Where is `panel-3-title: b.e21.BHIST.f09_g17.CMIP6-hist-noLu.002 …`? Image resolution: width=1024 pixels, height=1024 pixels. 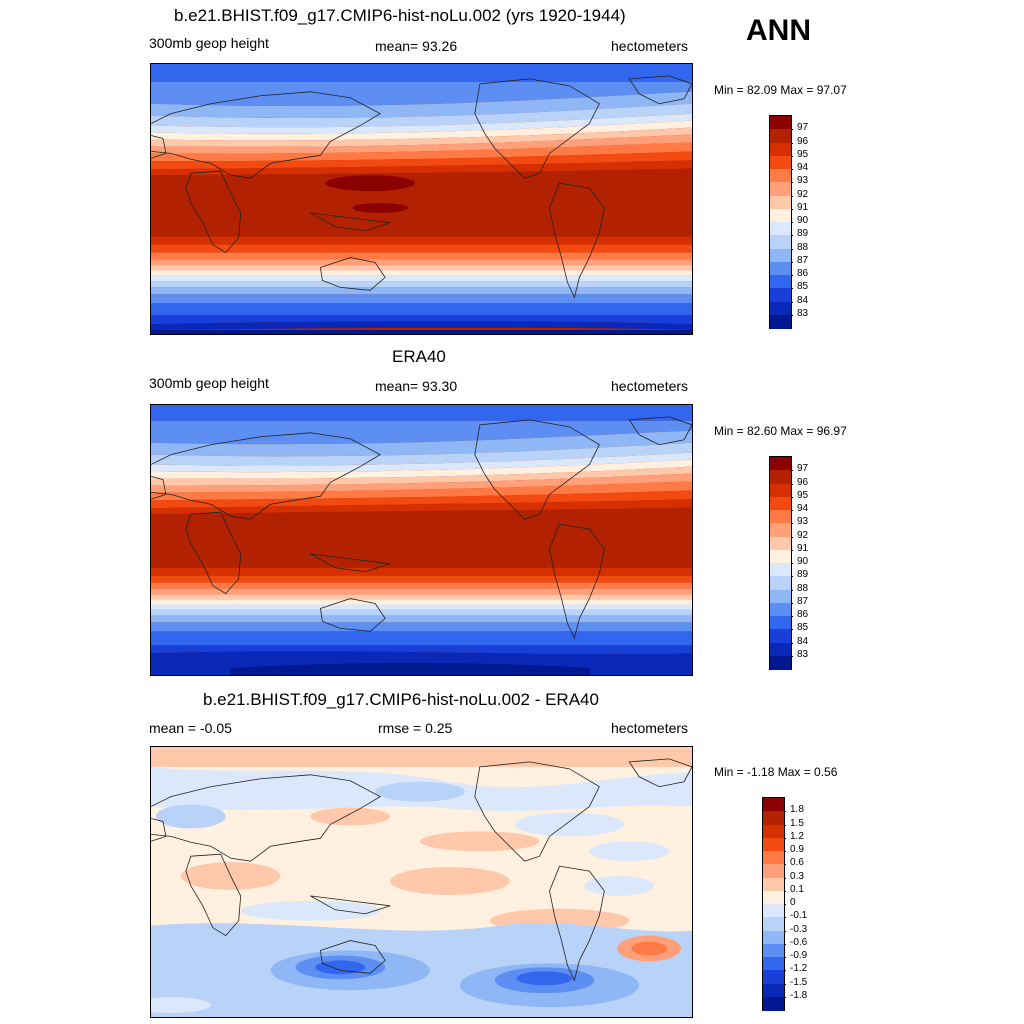
panel-3-title: b.e21.BHIST.f09_g17.CMIP6-hist-noLu.002 … is located at coordinates (401, 699).